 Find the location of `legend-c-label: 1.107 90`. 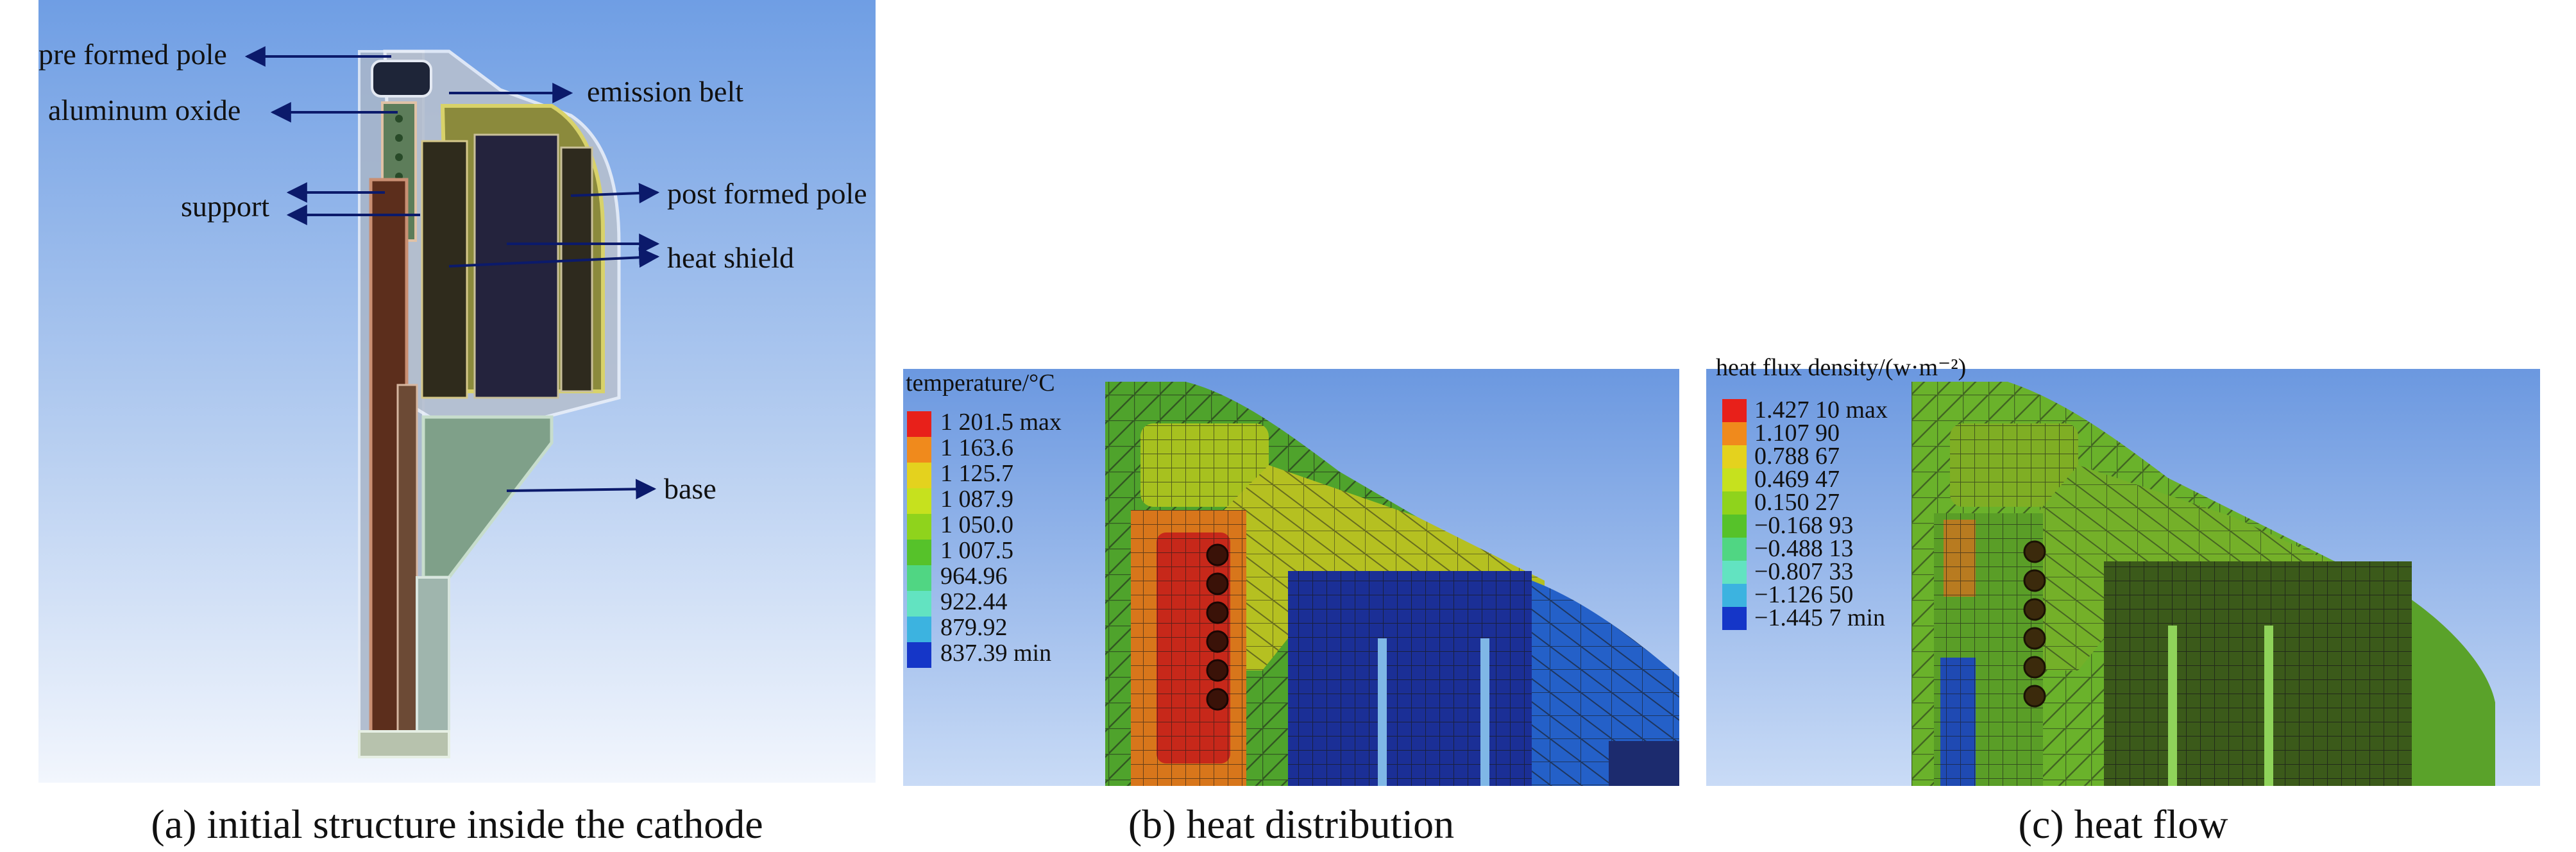

legend-c-label: 1.107 90 is located at coordinates (1797, 433).